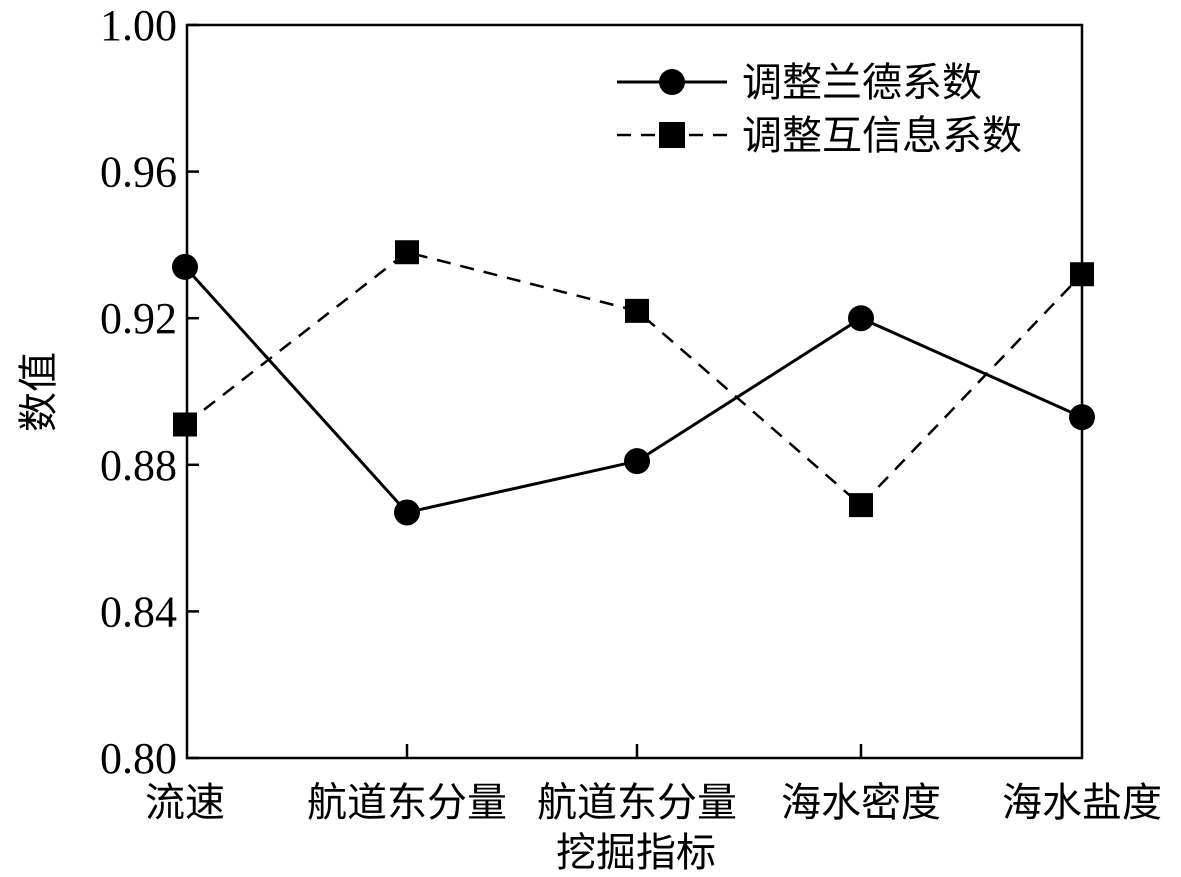 The image size is (1181, 877). I want to click on x-axis-label: 挖掘指标, so click(636, 853).